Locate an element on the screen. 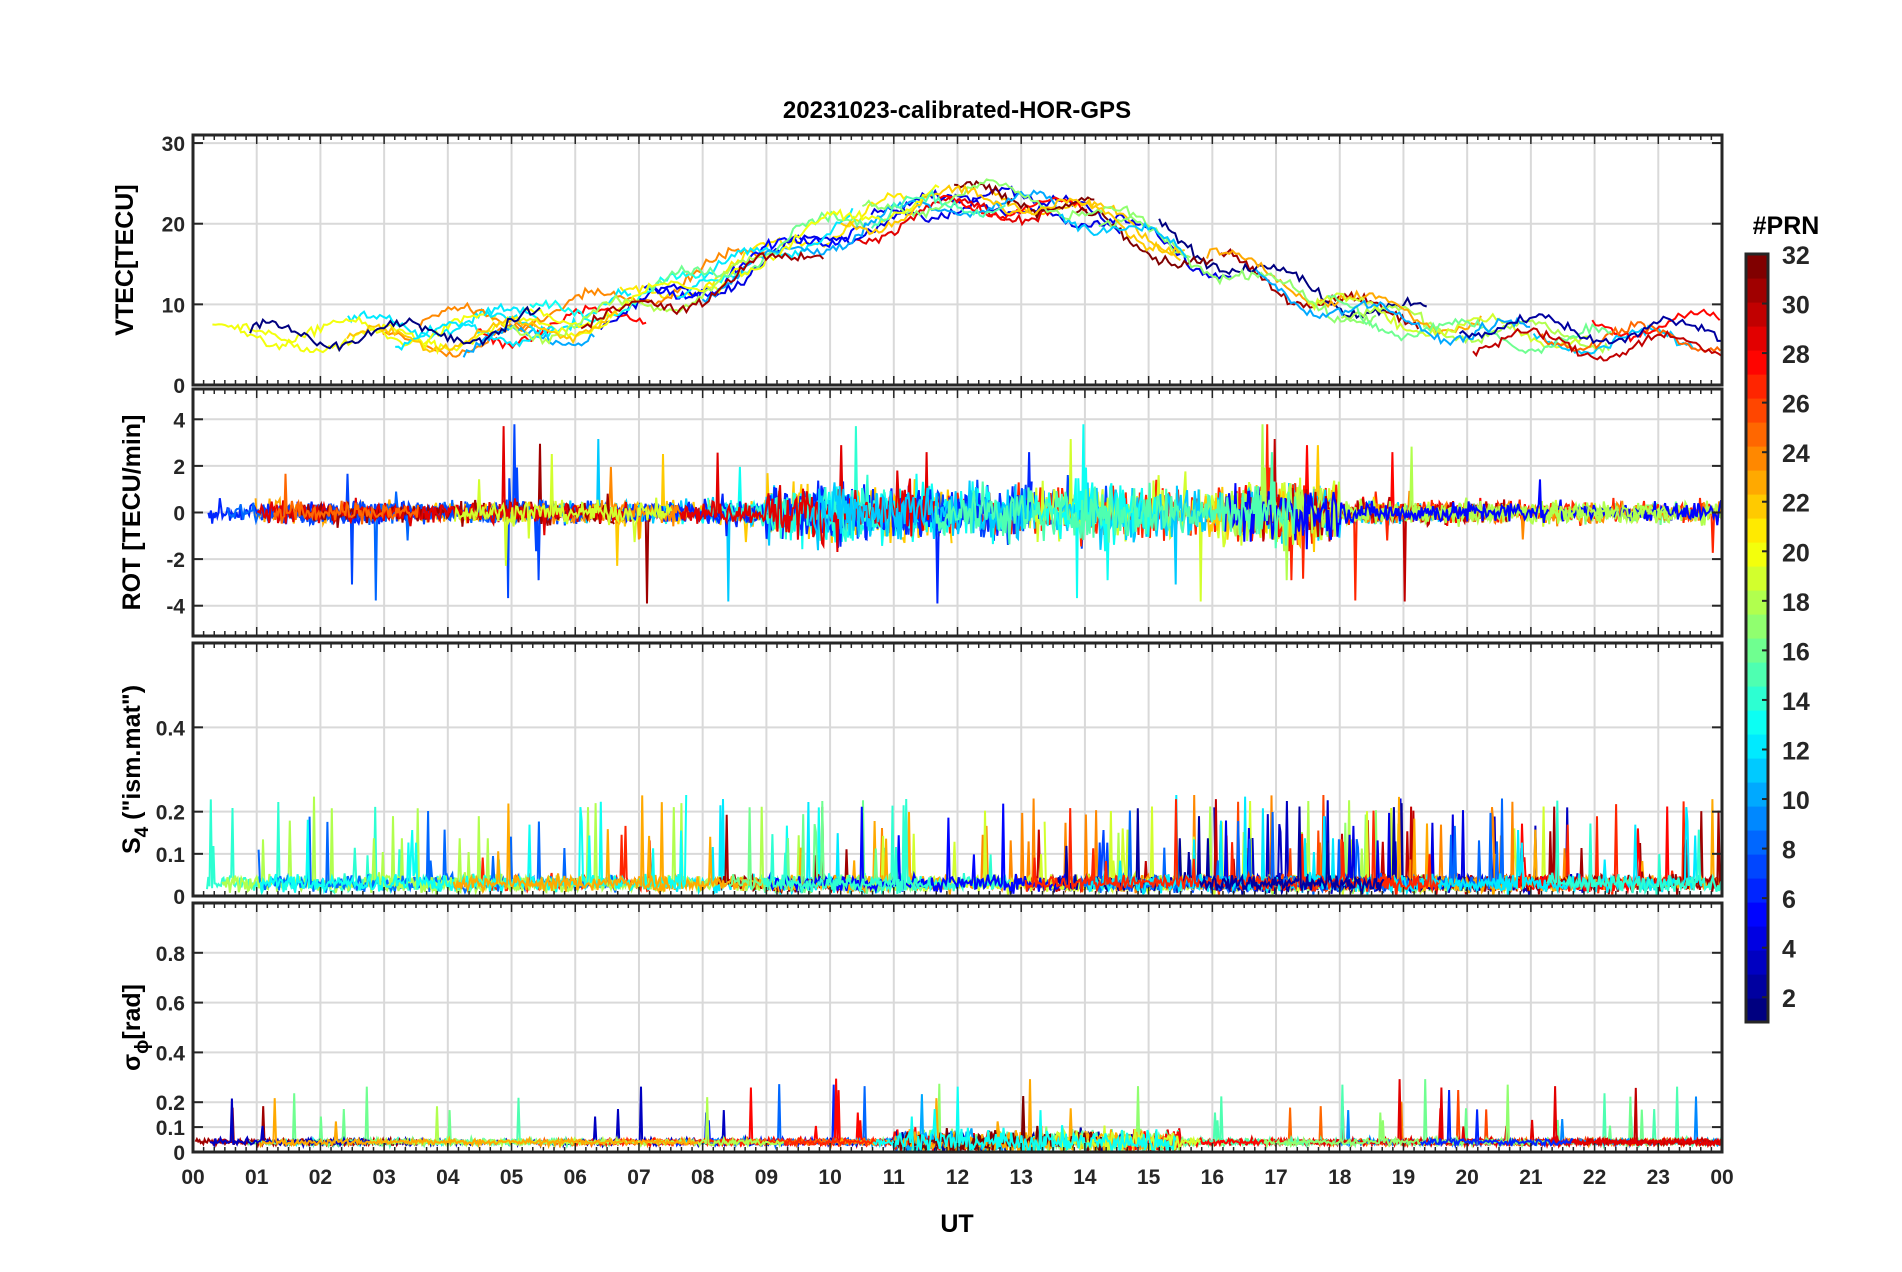 This screenshot has height=1272, width=1902. colorbar-tick-label: 32 is located at coordinates (1796, 256).